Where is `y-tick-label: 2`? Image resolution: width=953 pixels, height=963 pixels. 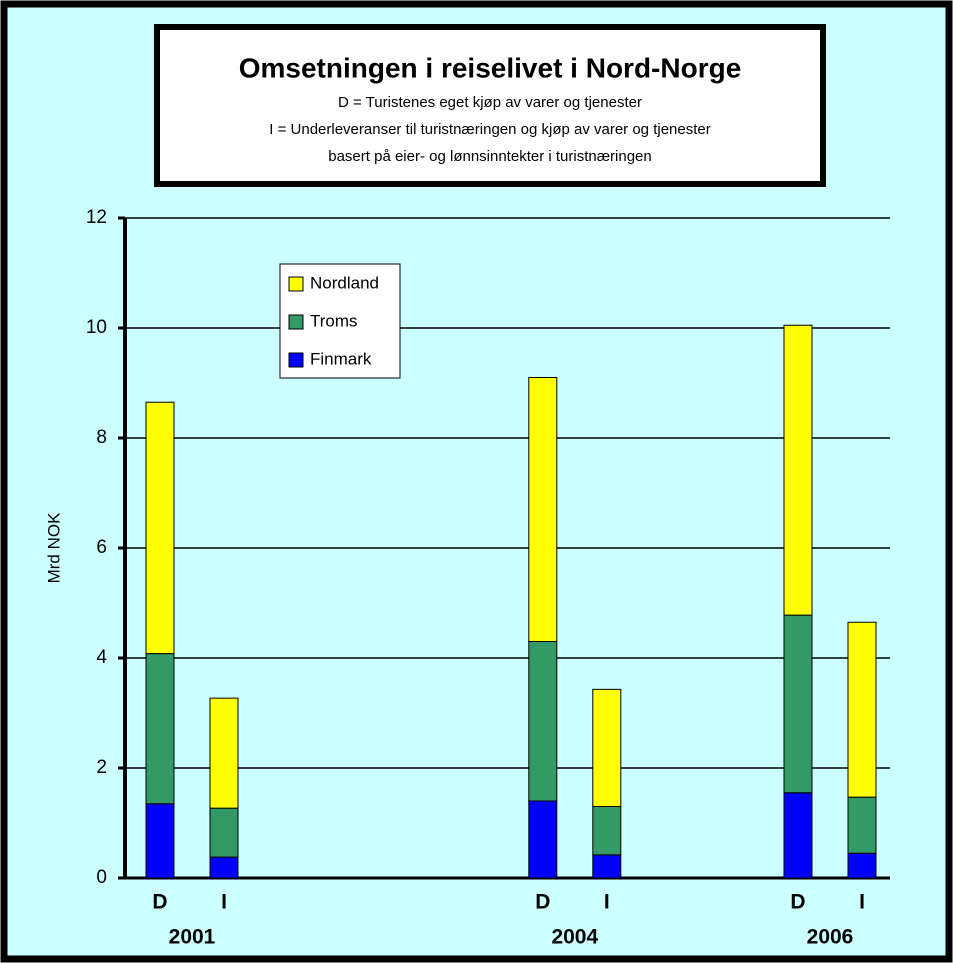
y-tick-label: 2 is located at coordinates (101, 767).